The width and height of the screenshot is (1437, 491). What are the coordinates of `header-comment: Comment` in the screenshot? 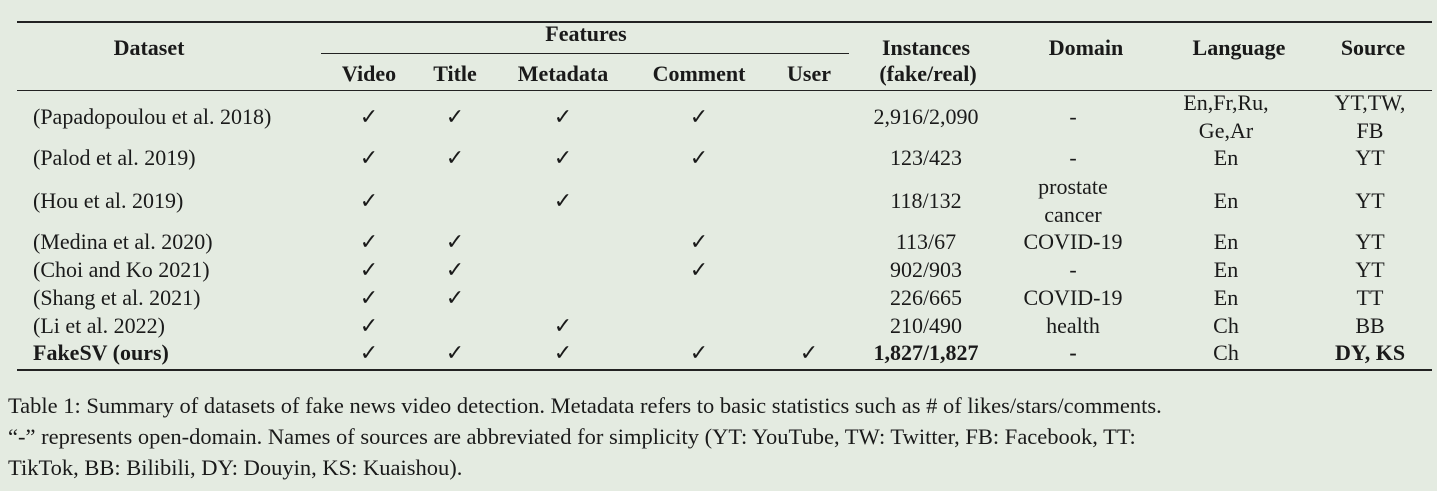 It's located at (699, 73).